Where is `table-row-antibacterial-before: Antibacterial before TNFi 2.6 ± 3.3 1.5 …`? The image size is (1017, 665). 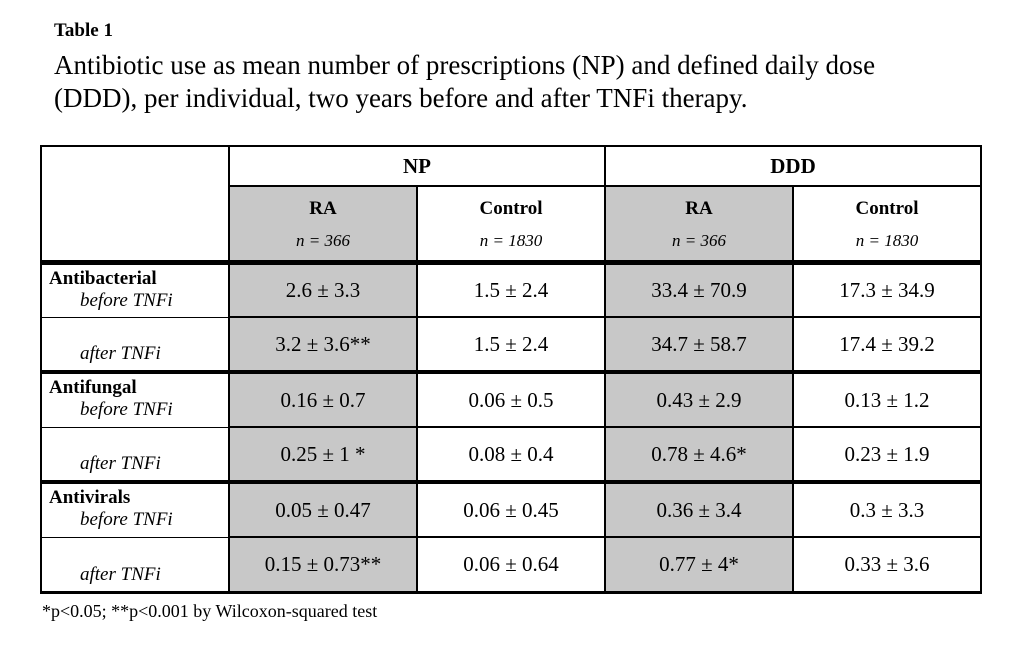 table-row-antibacterial-before: Antibacterial before TNFi 2.6 ± 3.3 1.5 … is located at coordinates (511, 289).